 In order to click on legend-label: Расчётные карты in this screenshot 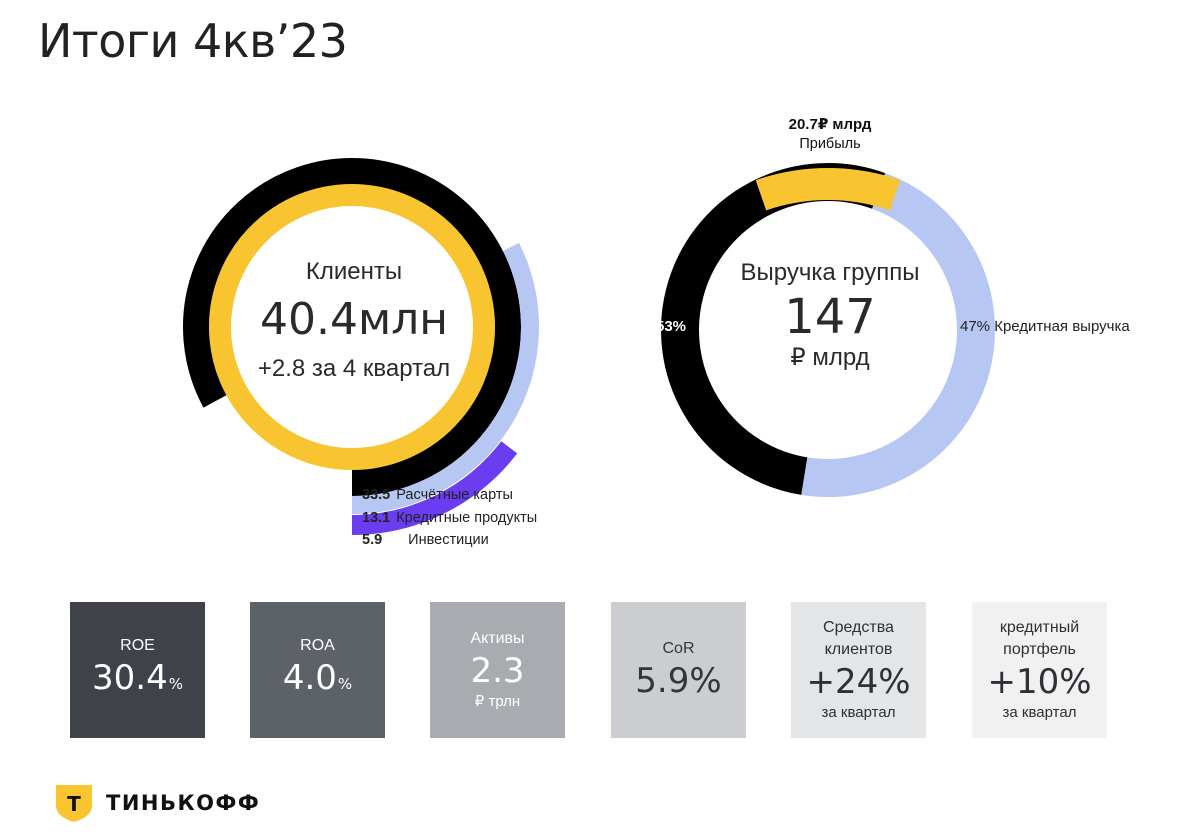, I will do `click(454, 495)`.